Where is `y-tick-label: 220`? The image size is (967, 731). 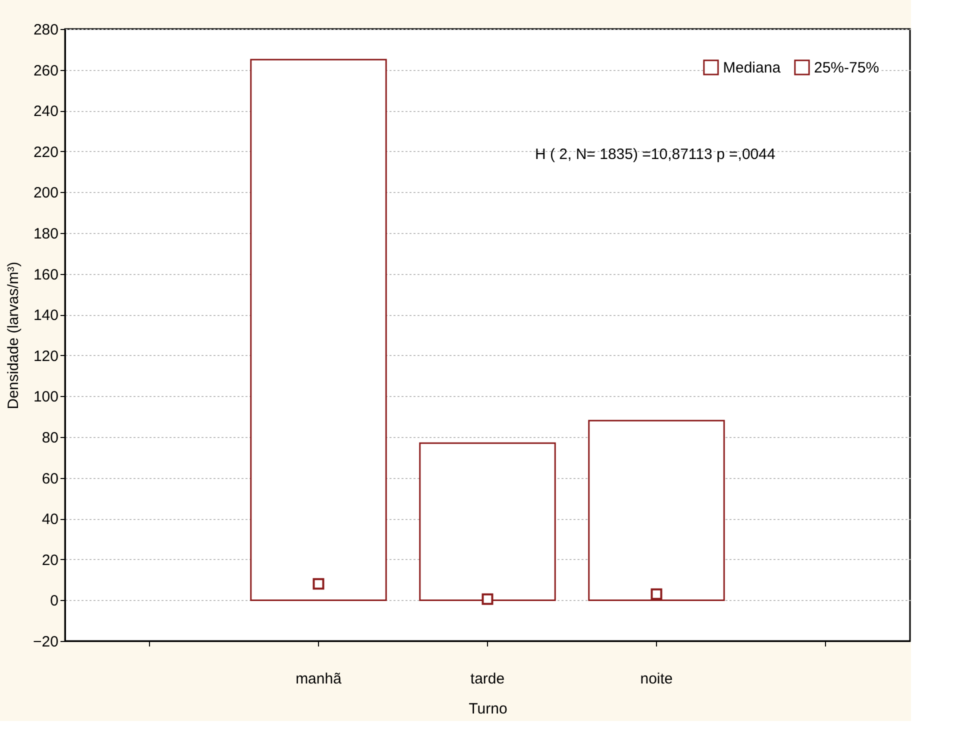
y-tick-label: 220 is located at coordinates (45, 152).